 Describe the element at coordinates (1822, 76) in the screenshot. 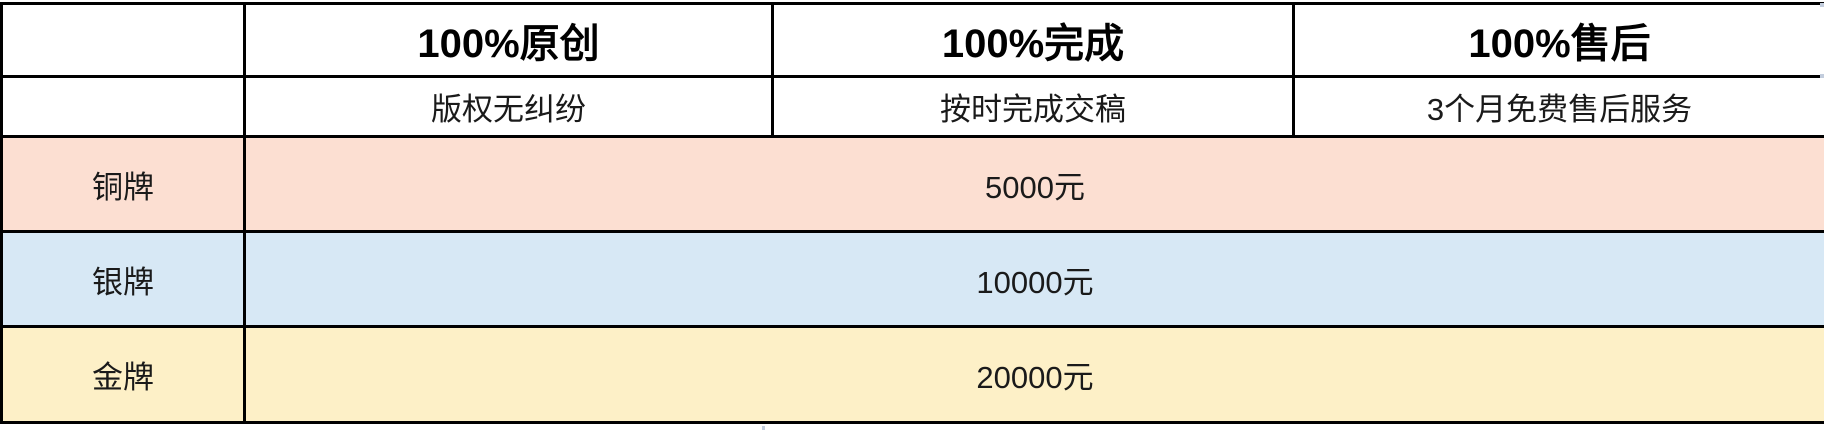

I see `gridline-stub-right-row` at that location.